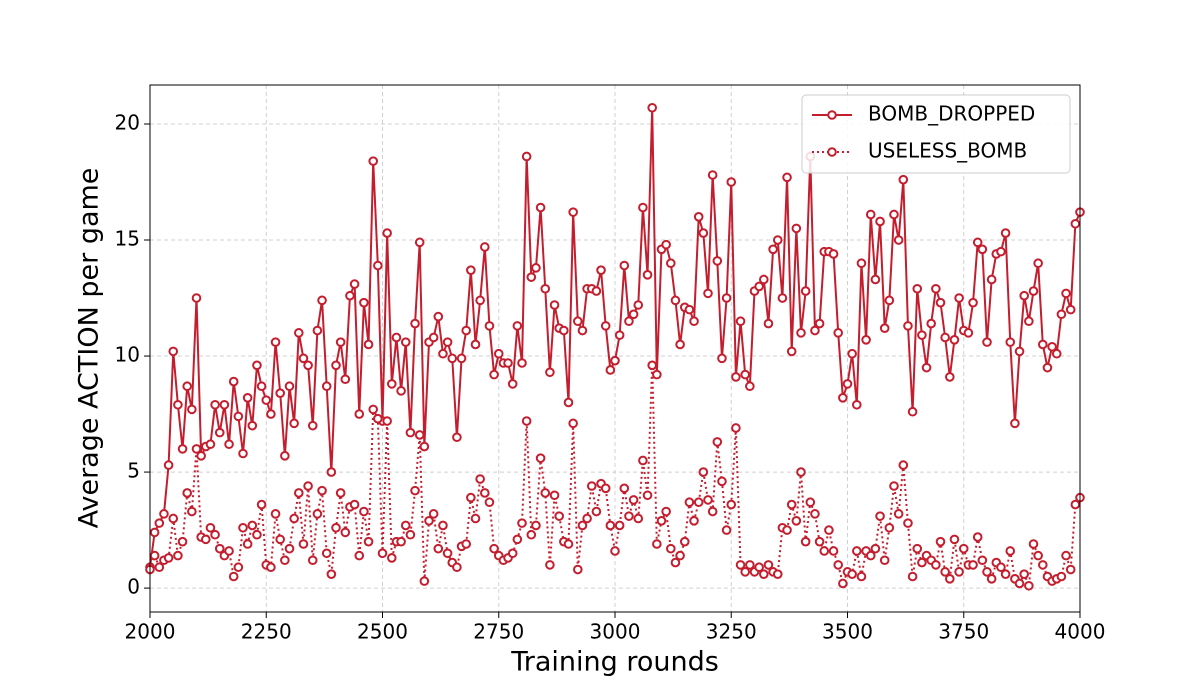 Image resolution: width=1200 pixels, height=700 pixels. I want to click on y-tick-label: 20, so click(127, 122).